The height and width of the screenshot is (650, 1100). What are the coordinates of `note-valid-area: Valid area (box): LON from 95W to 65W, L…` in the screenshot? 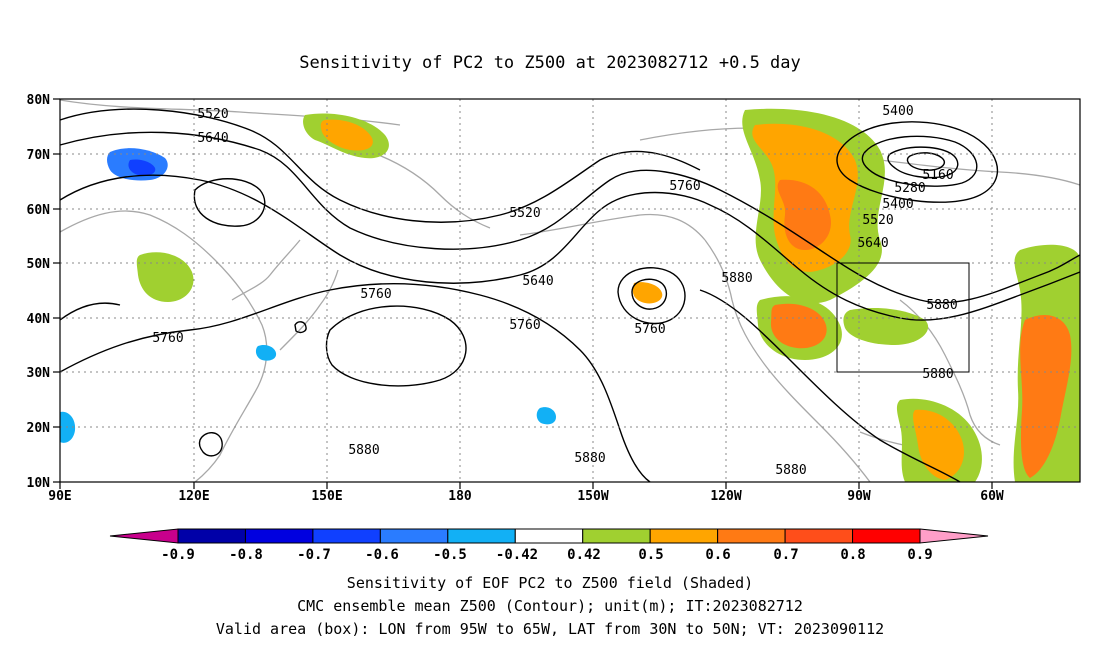 It's located at (550, 629).